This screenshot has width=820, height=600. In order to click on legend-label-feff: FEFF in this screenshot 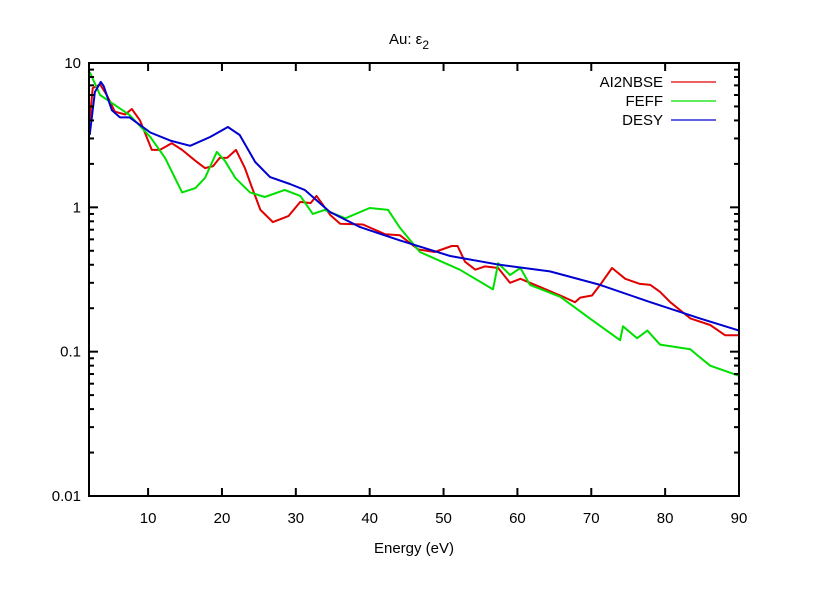, I will do `click(645, 101)`.